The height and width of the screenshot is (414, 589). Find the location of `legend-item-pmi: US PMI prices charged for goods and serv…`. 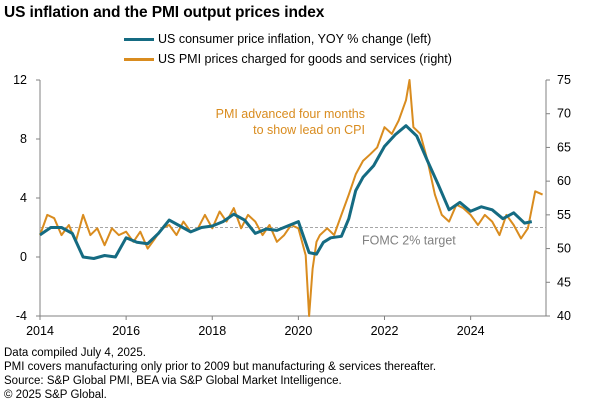

legend-item-pmi: US PMI prices charged for goods and serv… is located at coordinates (288, 59).